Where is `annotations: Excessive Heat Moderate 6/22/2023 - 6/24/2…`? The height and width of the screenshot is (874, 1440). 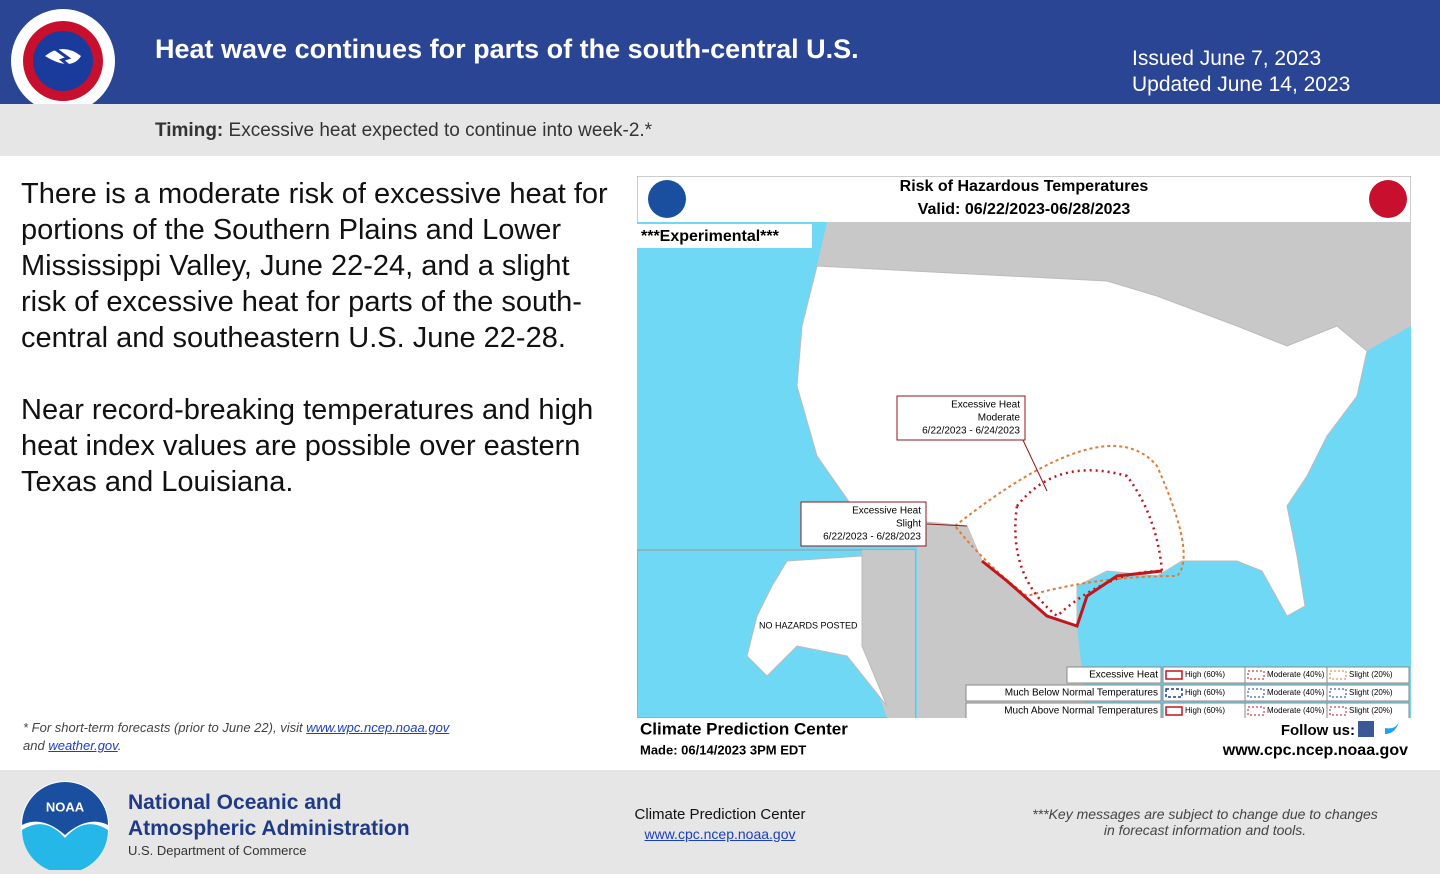 annotations: Excessive Heat Moderate 6/22/2023 - 6/24/2… is located at coordinates (921, 471).